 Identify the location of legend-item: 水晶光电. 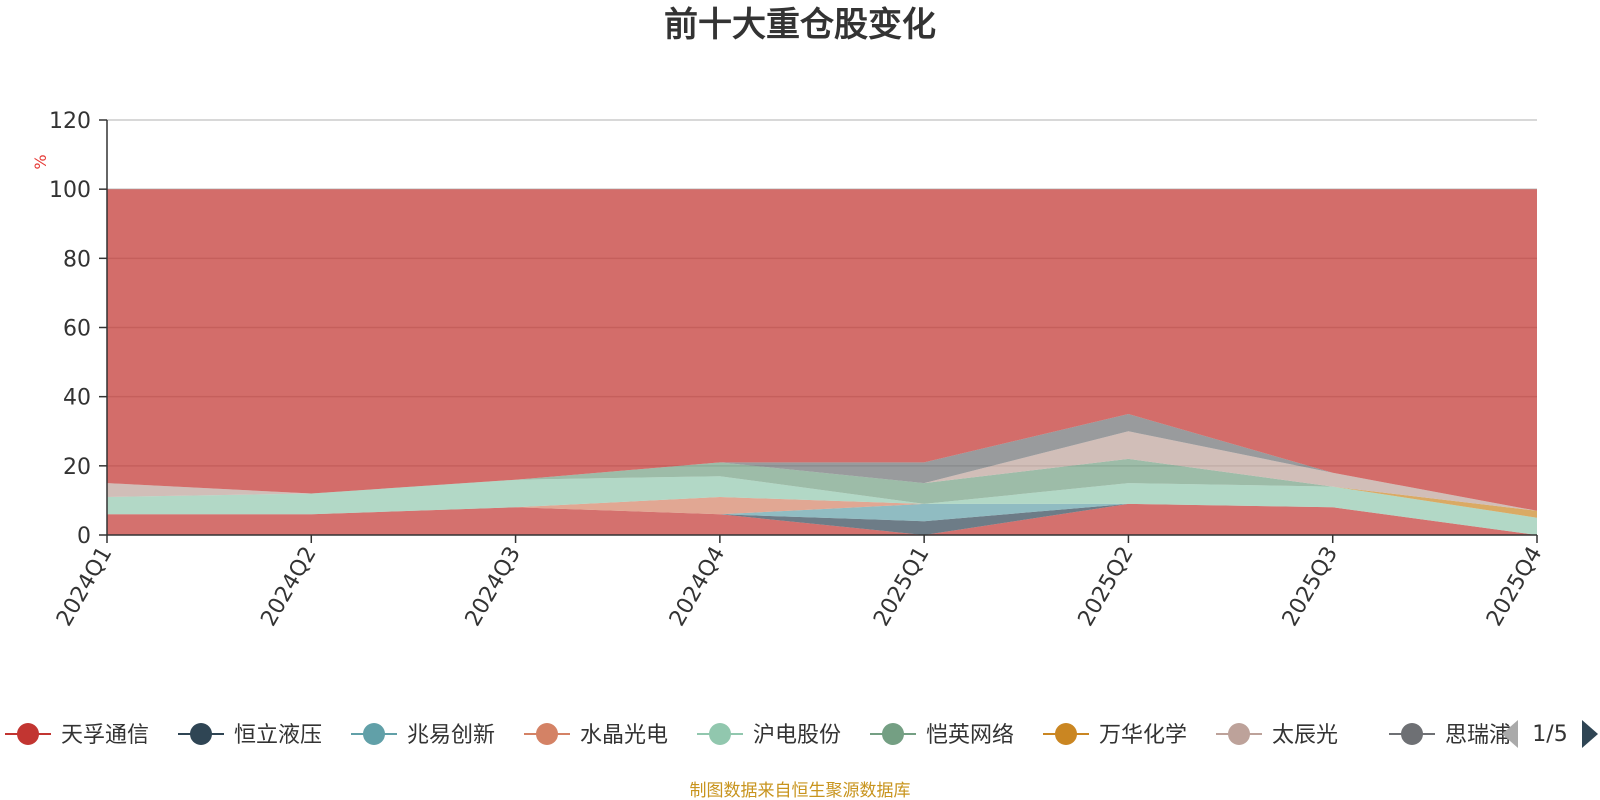
(596, 735).